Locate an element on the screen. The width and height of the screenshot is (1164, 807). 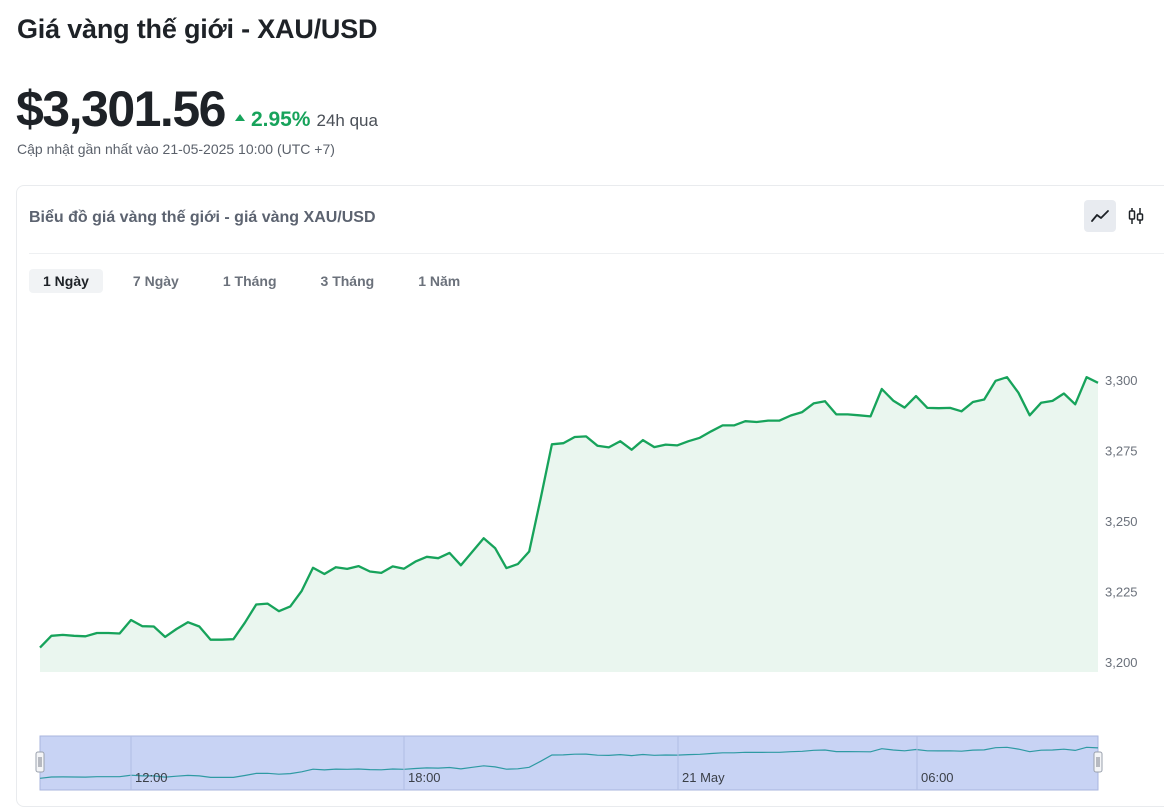
navigator-time-label: 21 May is located at coordinates (703, 777).